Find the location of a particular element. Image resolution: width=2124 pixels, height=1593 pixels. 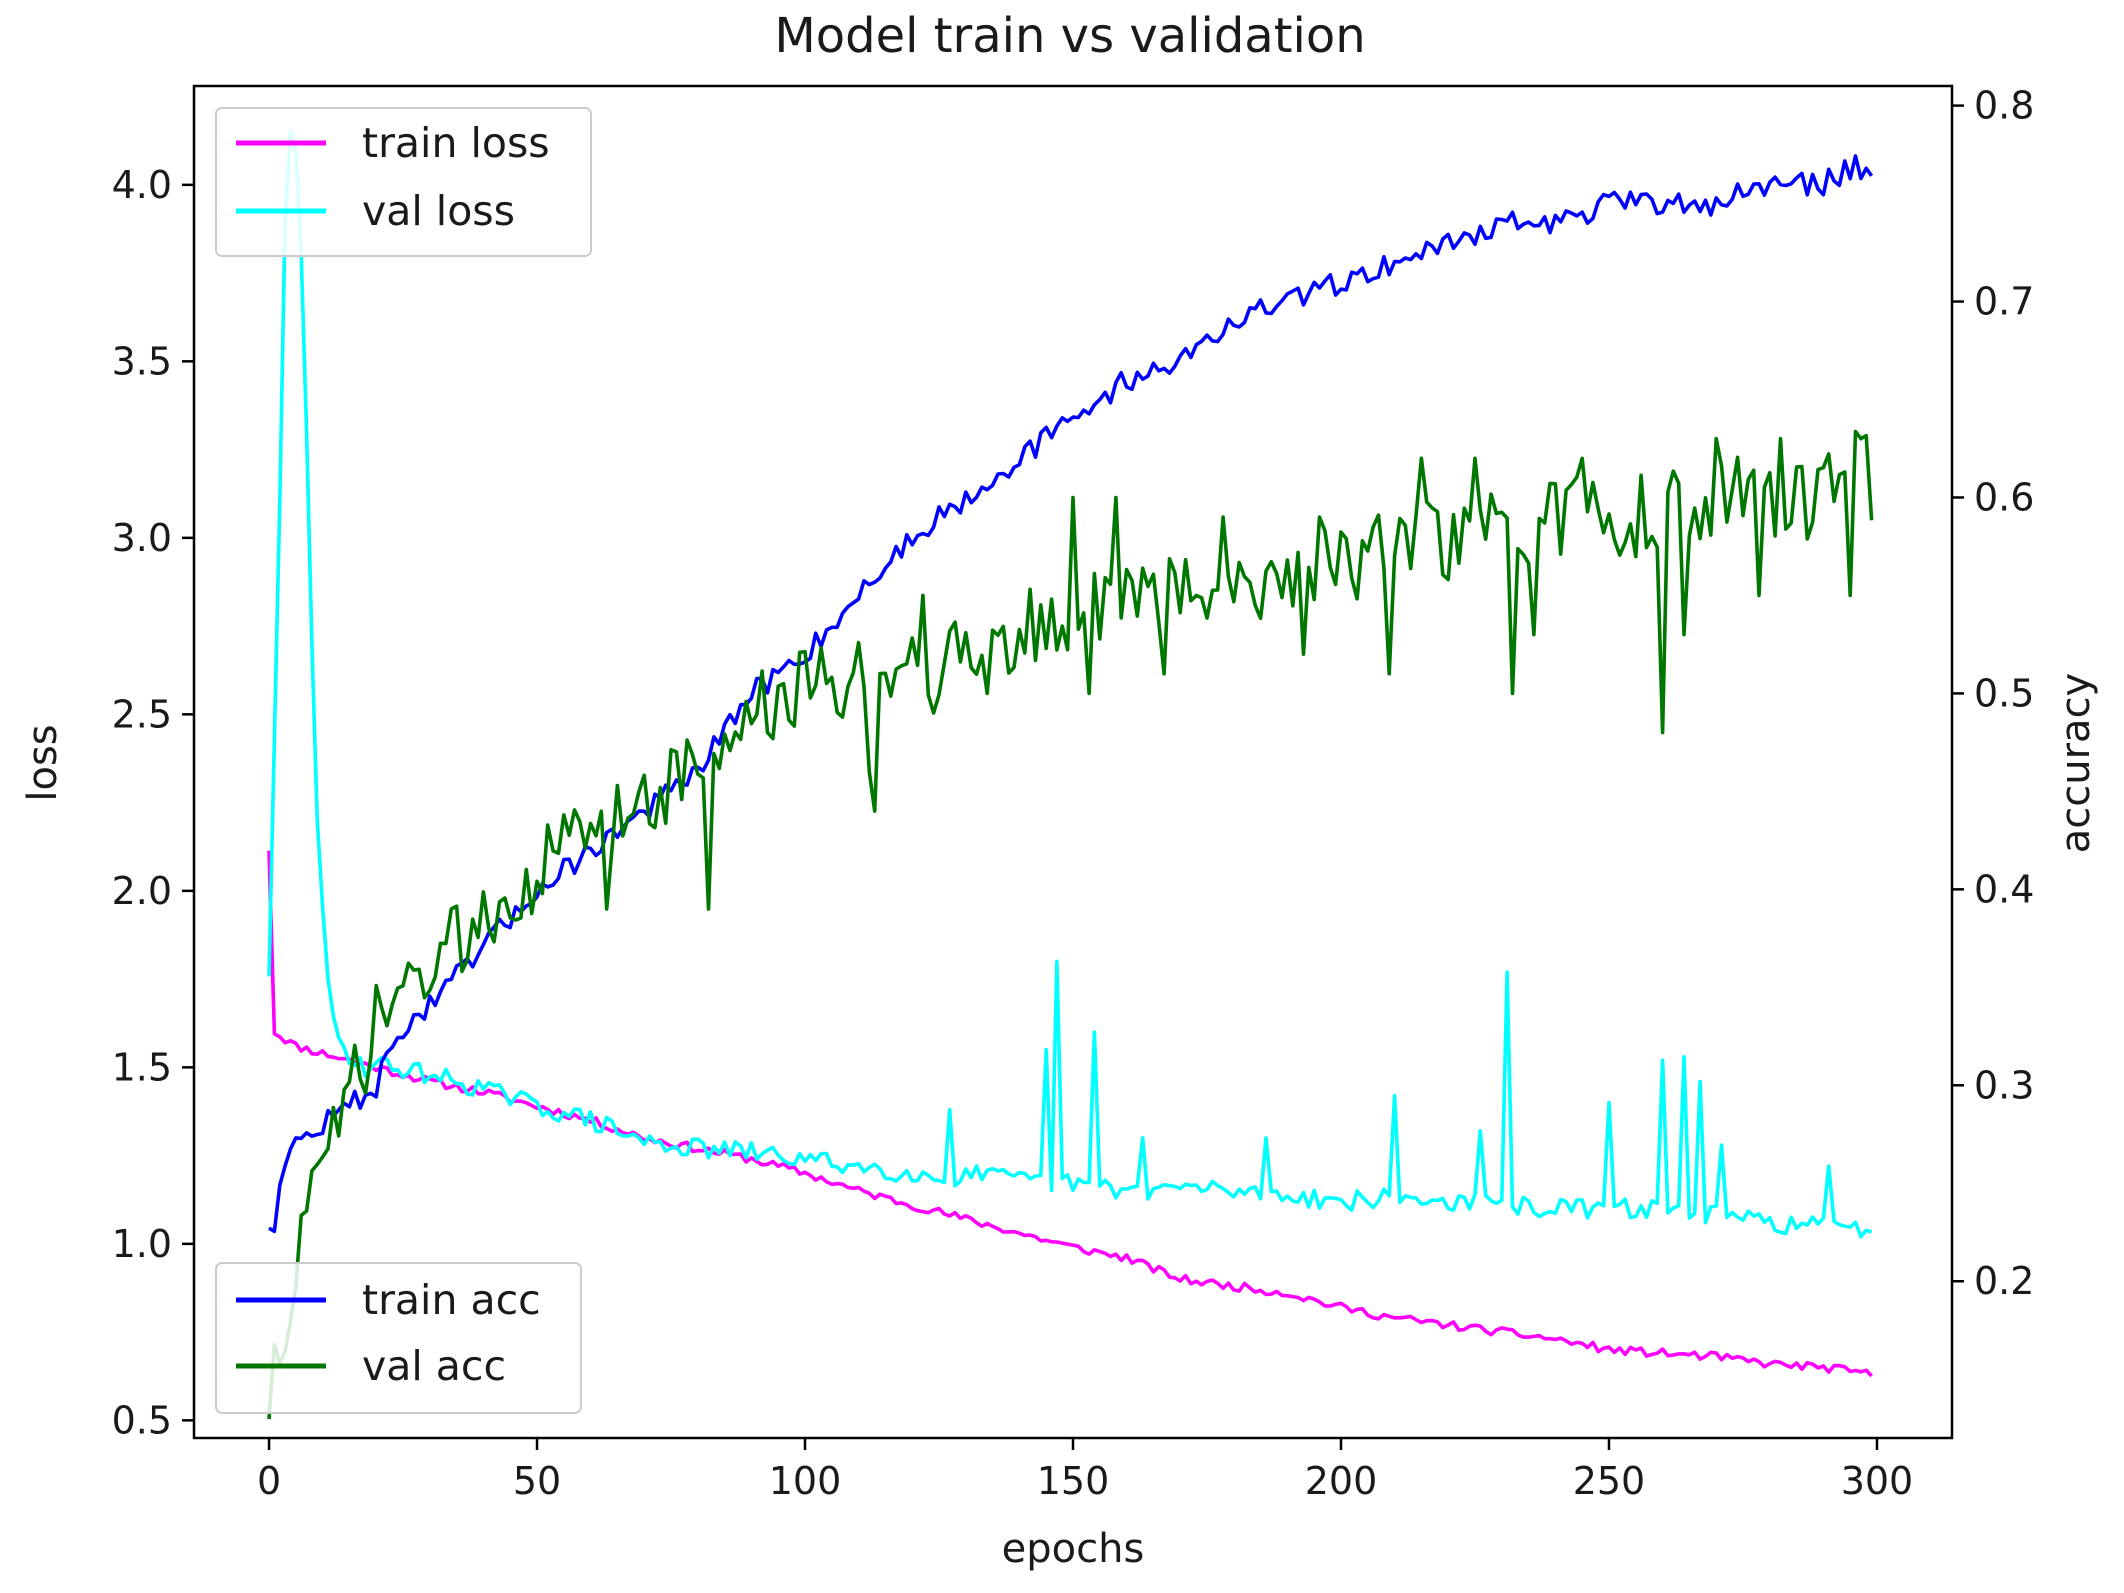

y-left-tick-label: 1.0 is located at coordinates (142, 1244).